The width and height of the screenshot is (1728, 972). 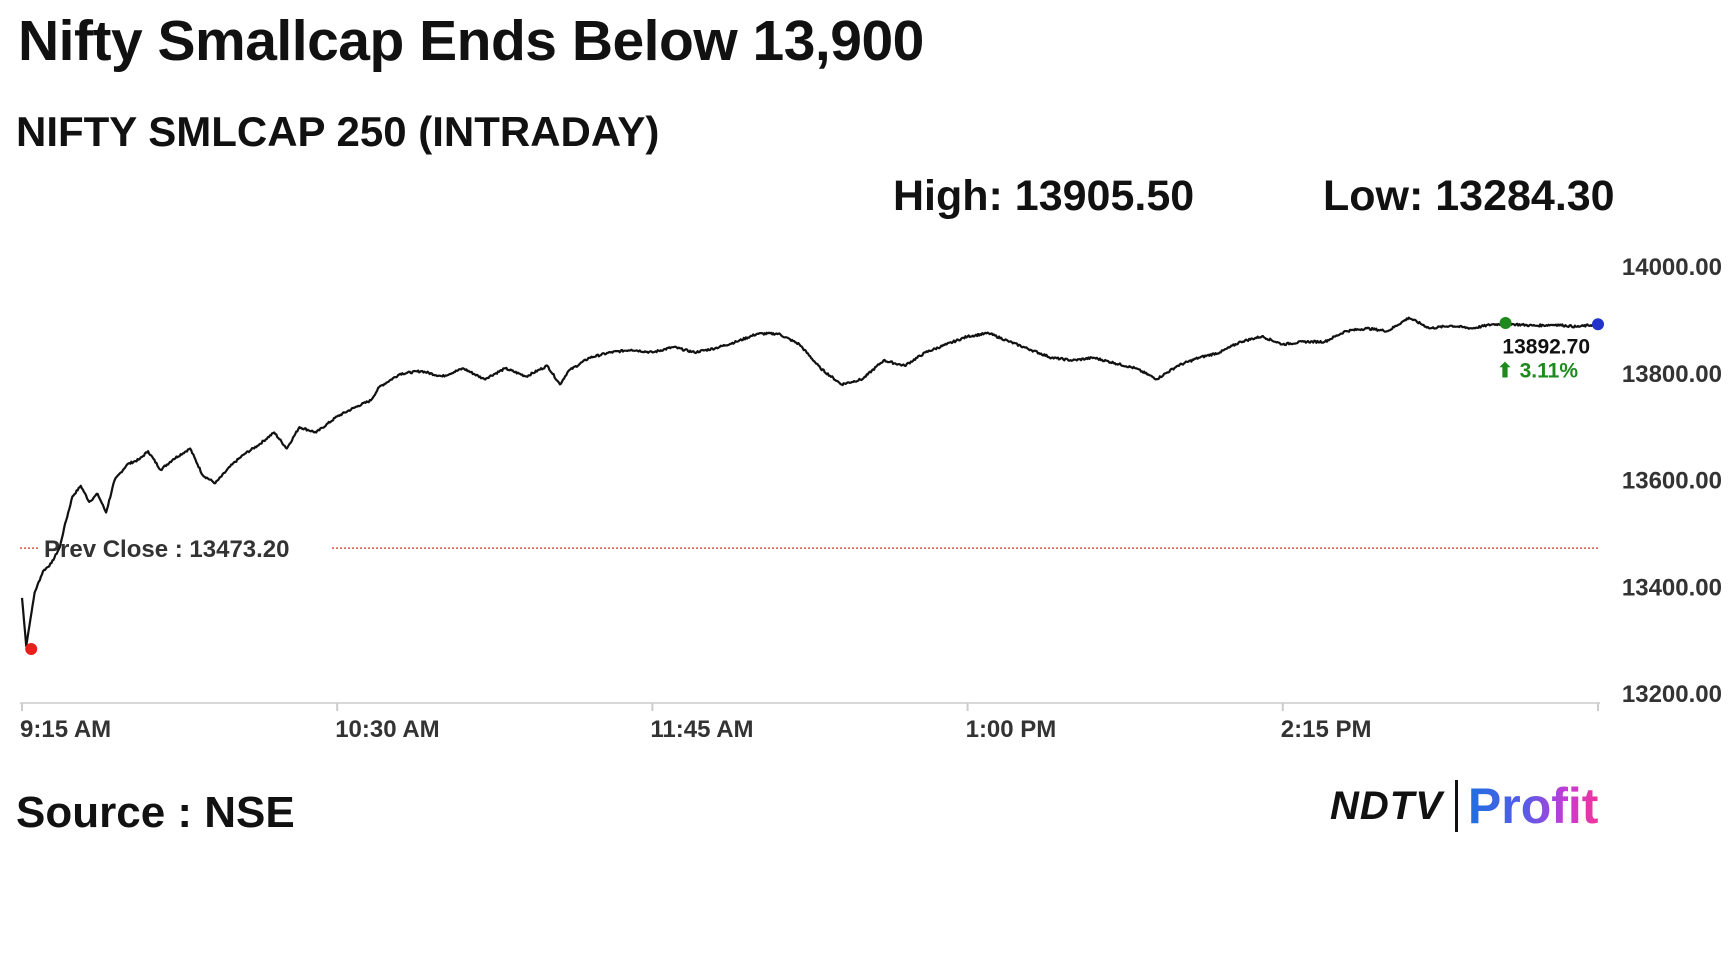 I want to click on high-marker, so click(x=1505, y=323).